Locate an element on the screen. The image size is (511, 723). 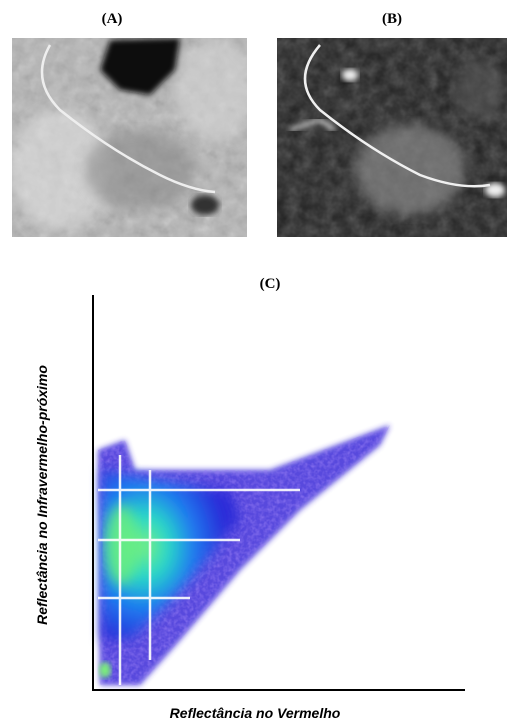
panel-label: (A) is located at coordinates (112, 19).